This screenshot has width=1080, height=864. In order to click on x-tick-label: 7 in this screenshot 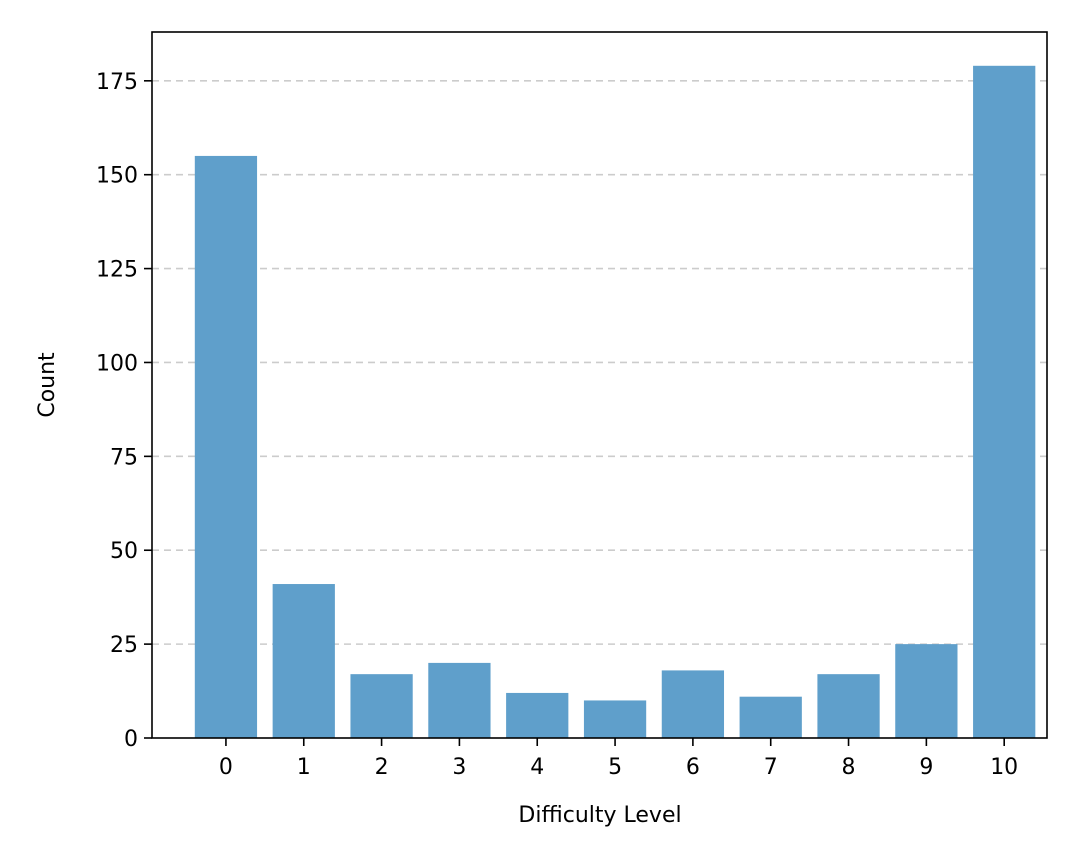, I will do `click(771, 767)`.